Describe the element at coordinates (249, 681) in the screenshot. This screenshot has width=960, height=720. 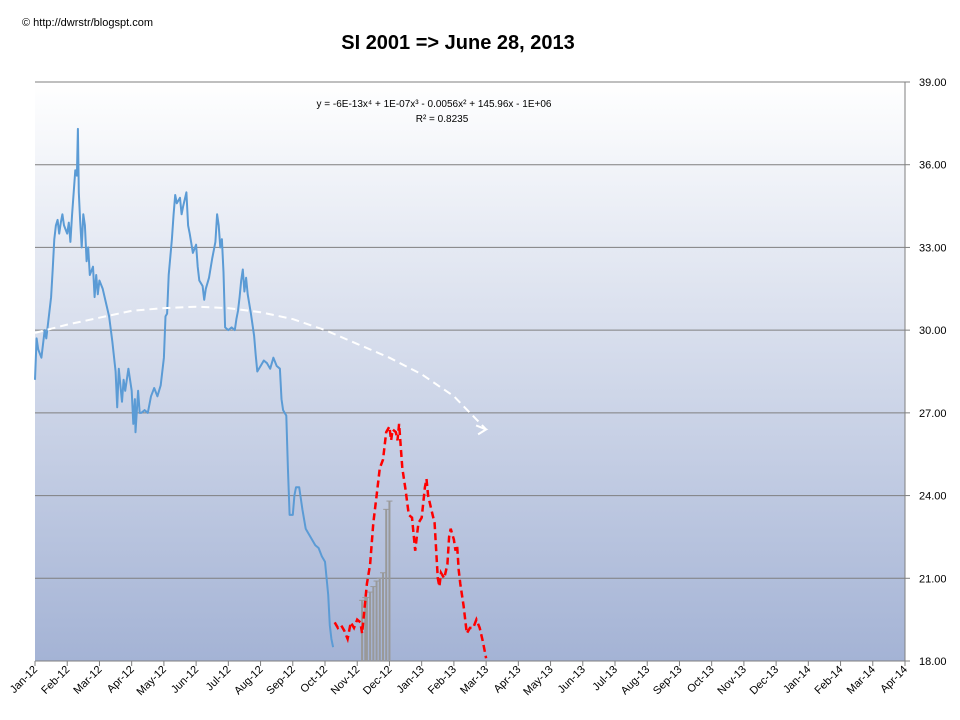
I see `x-tick-label: Aug-12` at that location.